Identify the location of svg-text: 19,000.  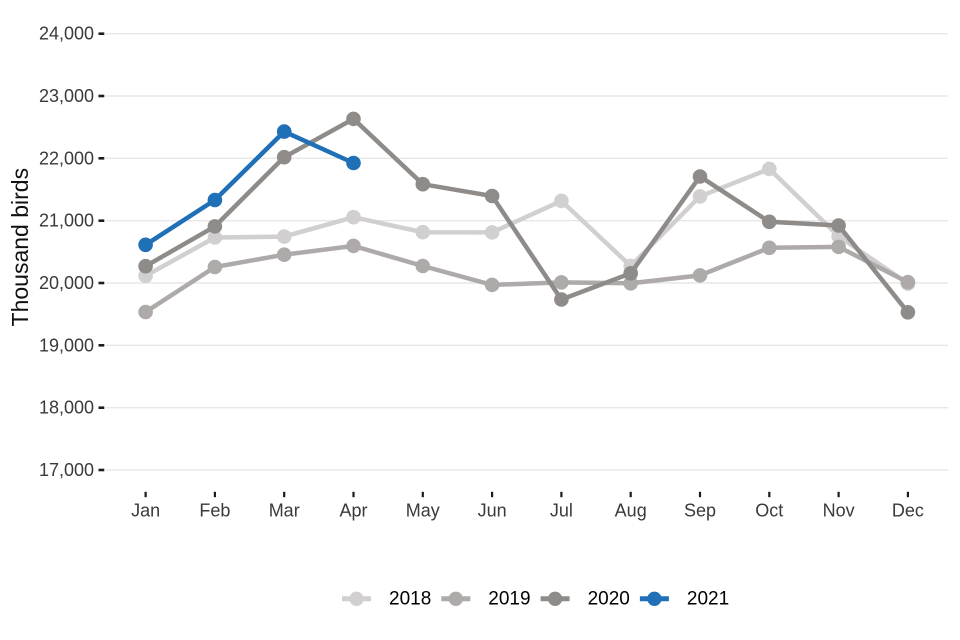
(66, 345).